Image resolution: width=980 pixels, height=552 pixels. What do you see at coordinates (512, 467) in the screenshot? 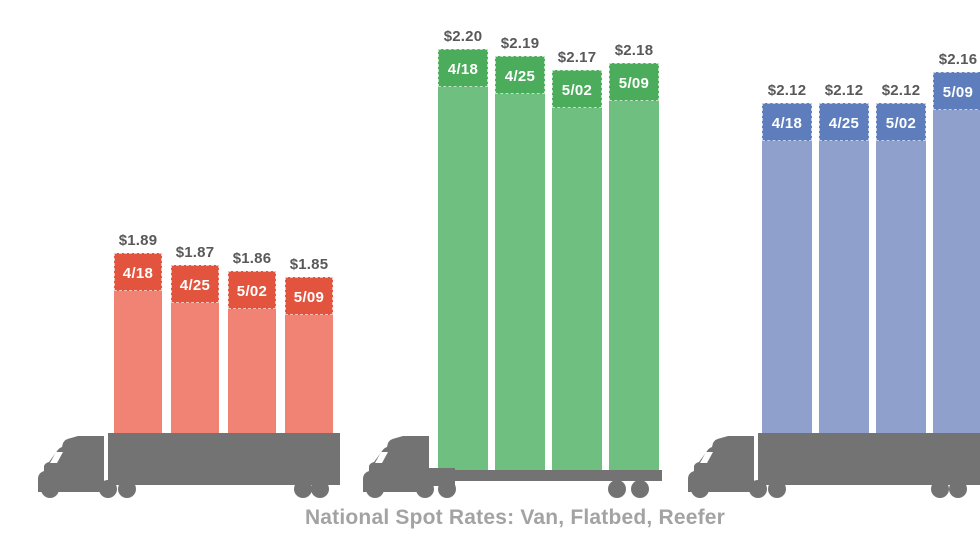
I see `flatbed-truck-icon` at bounding box center [512, 467].